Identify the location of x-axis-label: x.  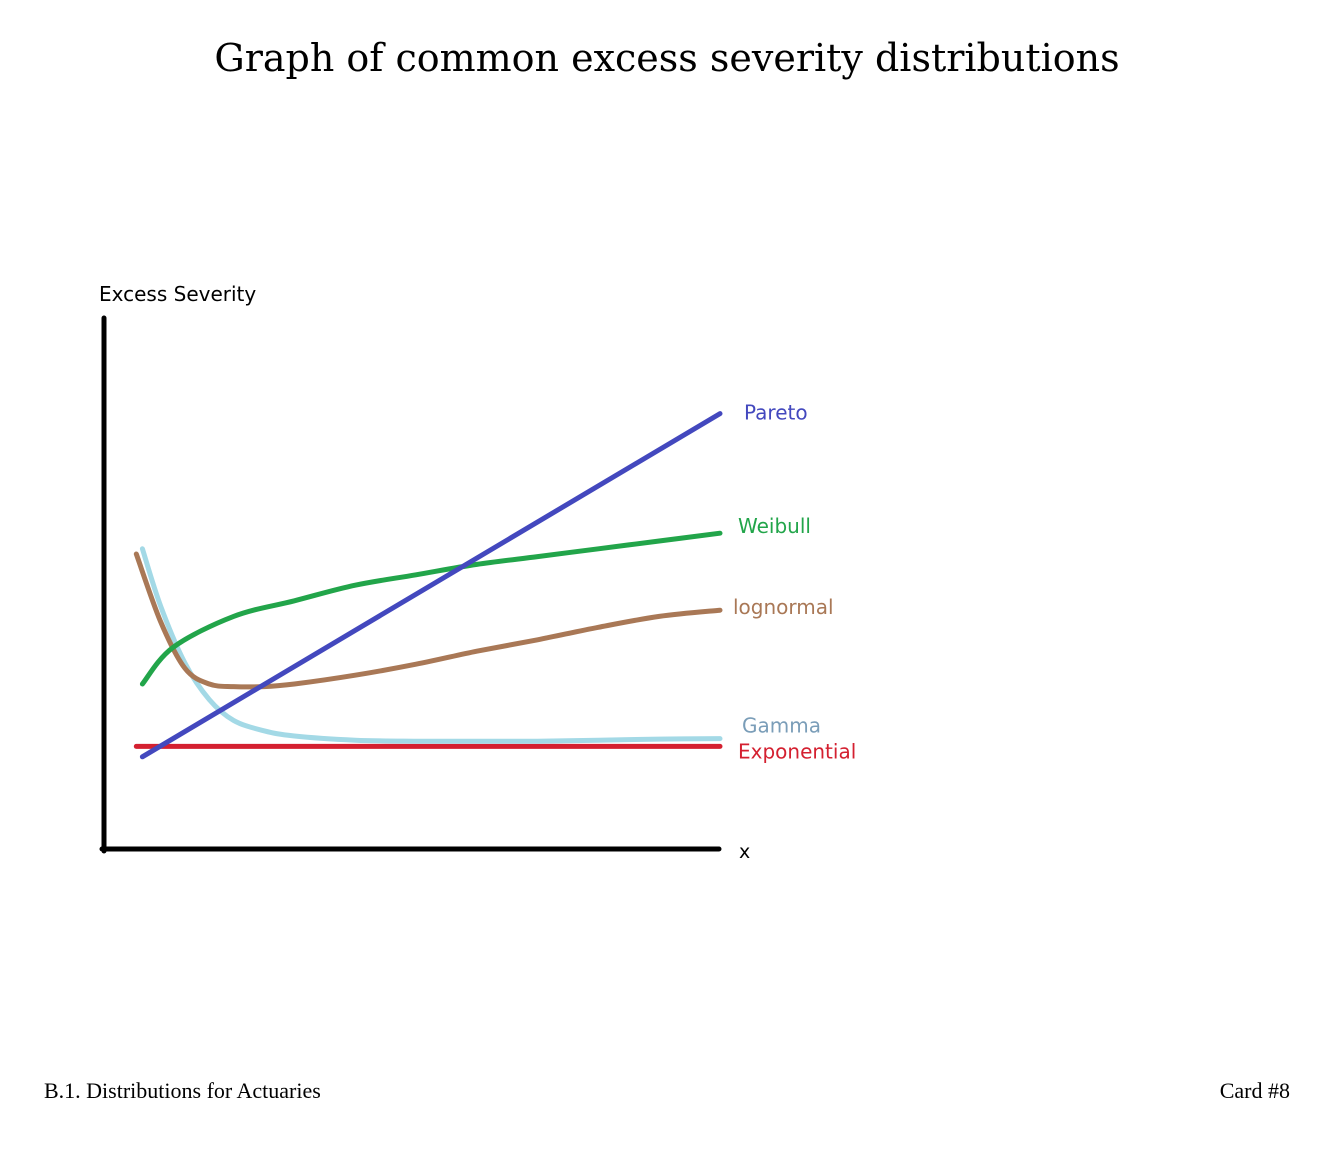
(744, 852).